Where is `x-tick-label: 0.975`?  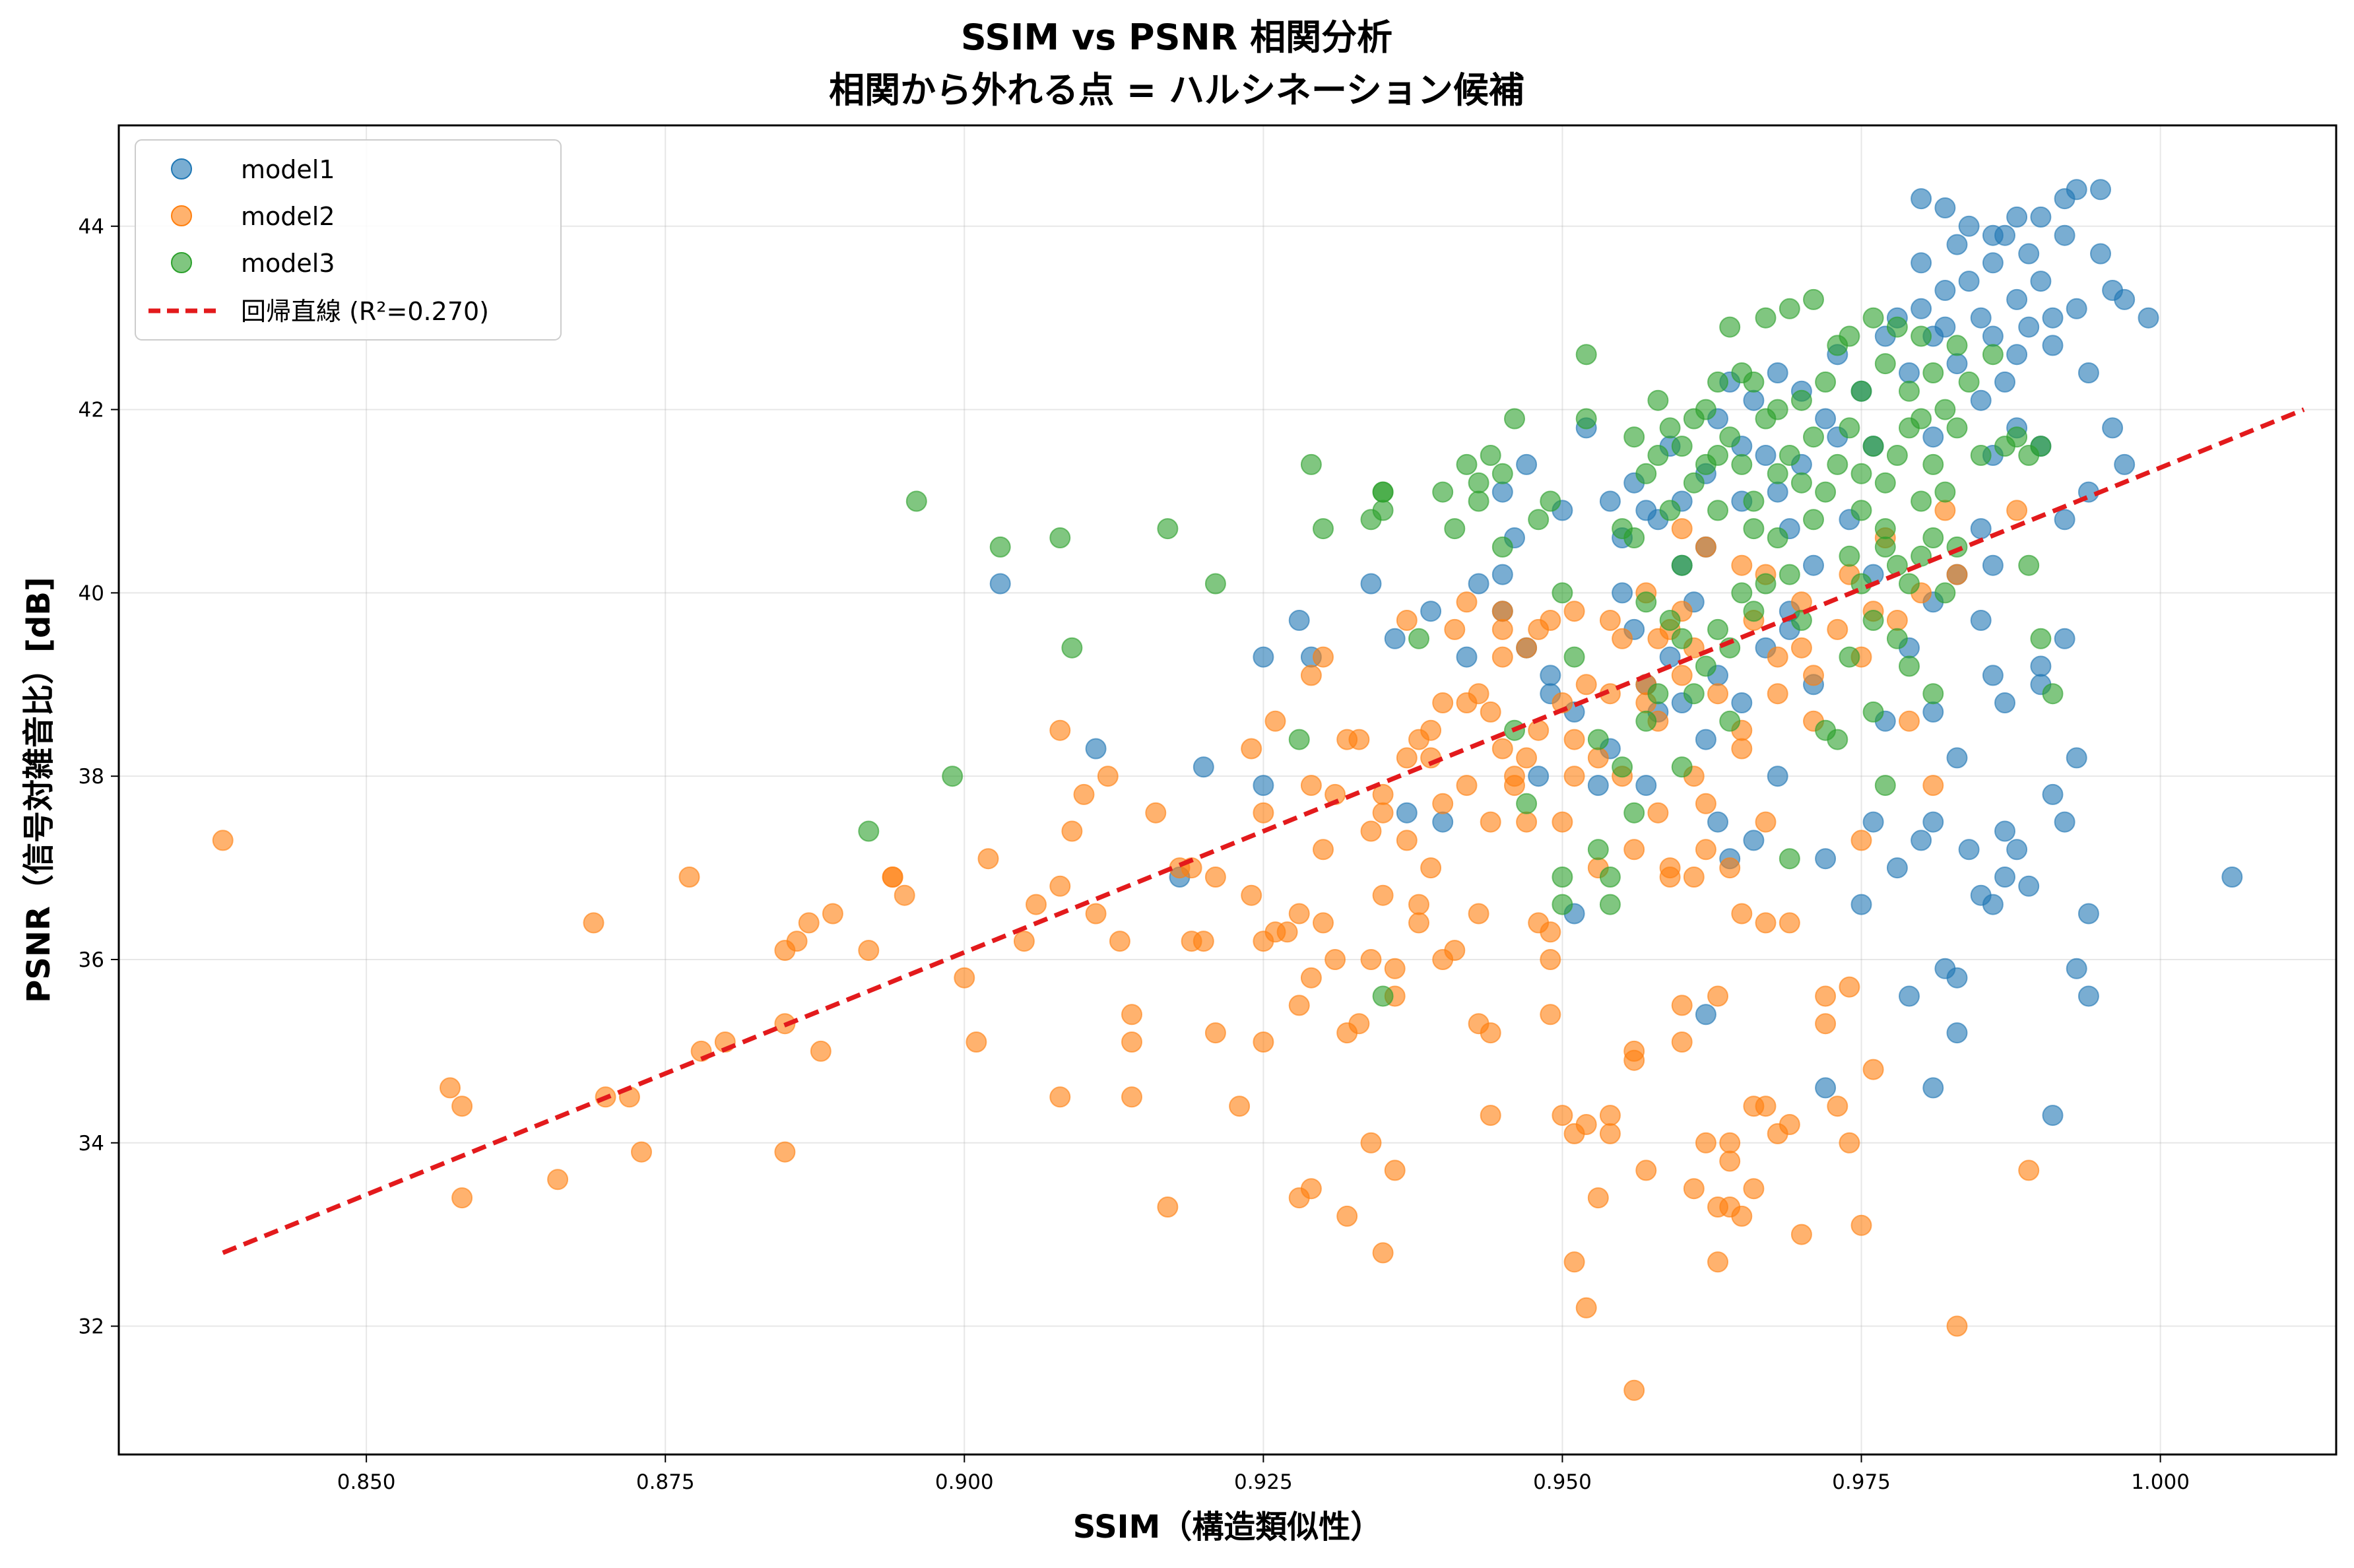 x-tick-label: 0.975 is located at coordinates (1861, 1482).